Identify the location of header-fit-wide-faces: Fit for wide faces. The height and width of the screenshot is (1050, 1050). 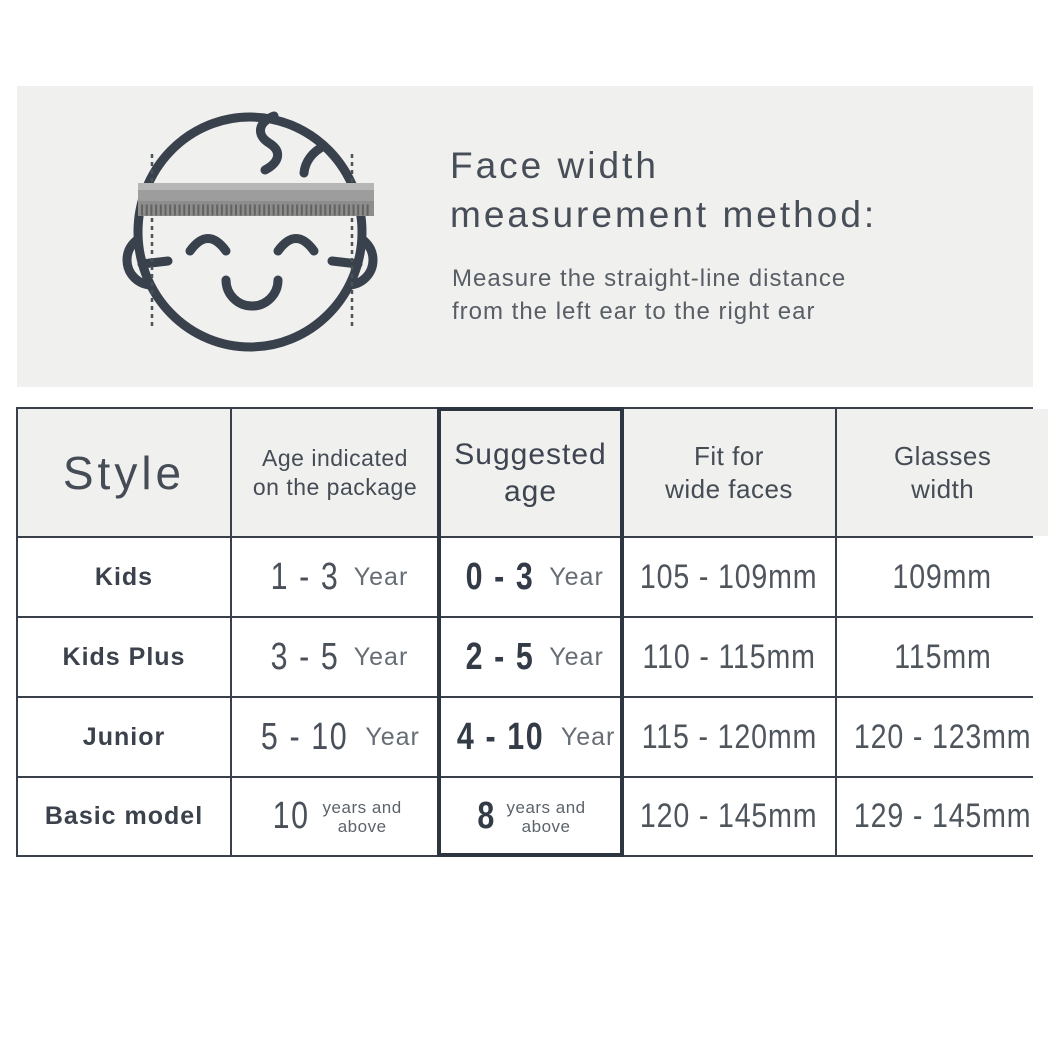
(729, 472).